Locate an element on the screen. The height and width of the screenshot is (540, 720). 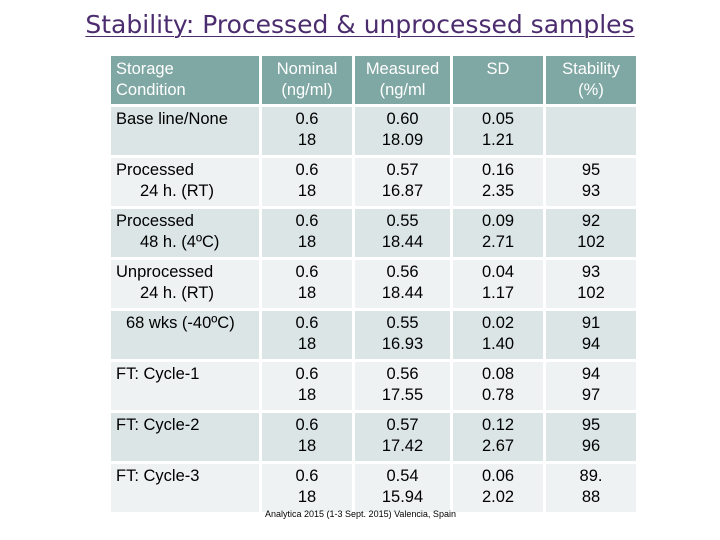
cell-line: 15.94 is located at coordinates (402, 497).